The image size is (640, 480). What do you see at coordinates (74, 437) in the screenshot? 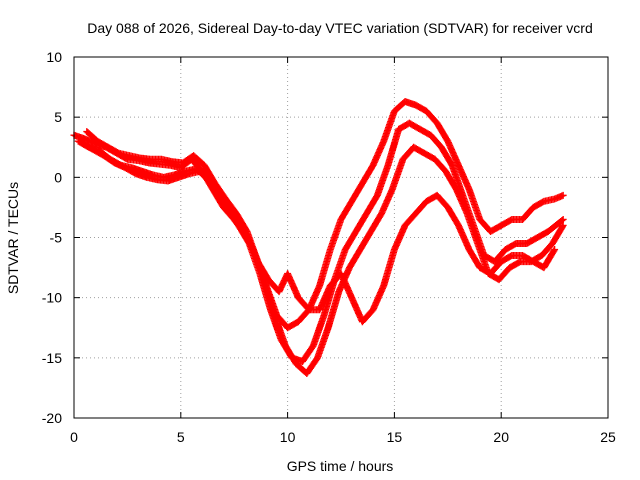
I see `x-tick-label: 0` at bounding box center [74, 437].